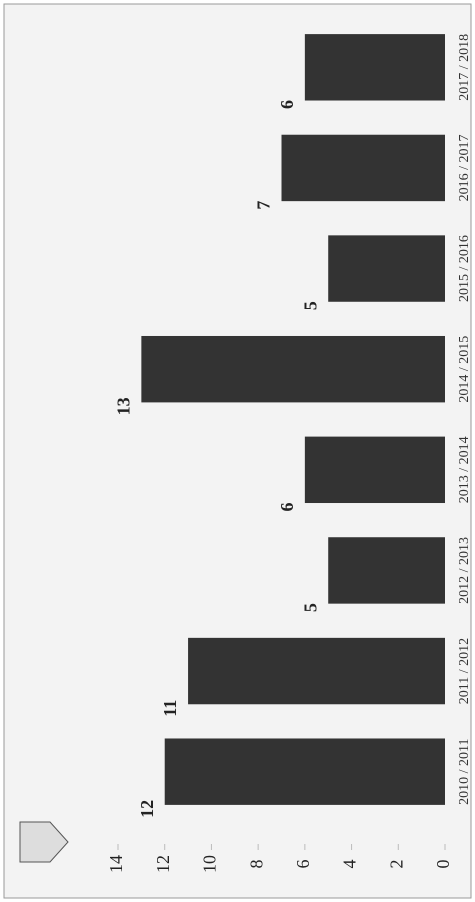 The height and width of the screenshot is (902, 475). I want to click on y-tick-label: 4, so click(350, 864).